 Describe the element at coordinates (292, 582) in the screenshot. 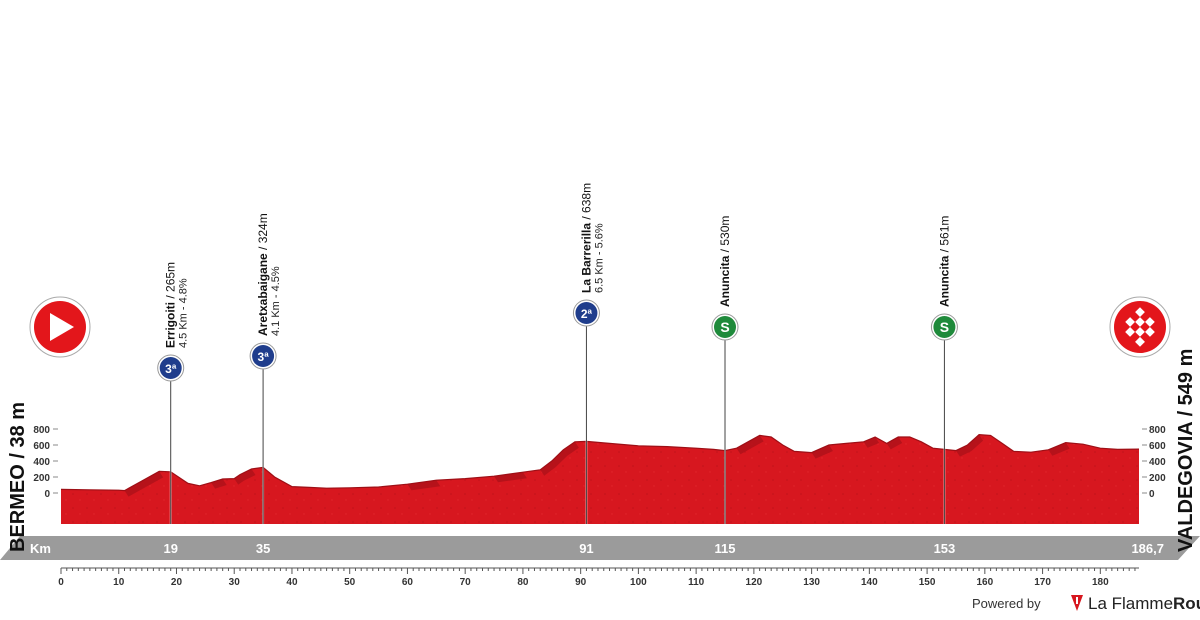

I see `x-tick-label: 40` at that location.